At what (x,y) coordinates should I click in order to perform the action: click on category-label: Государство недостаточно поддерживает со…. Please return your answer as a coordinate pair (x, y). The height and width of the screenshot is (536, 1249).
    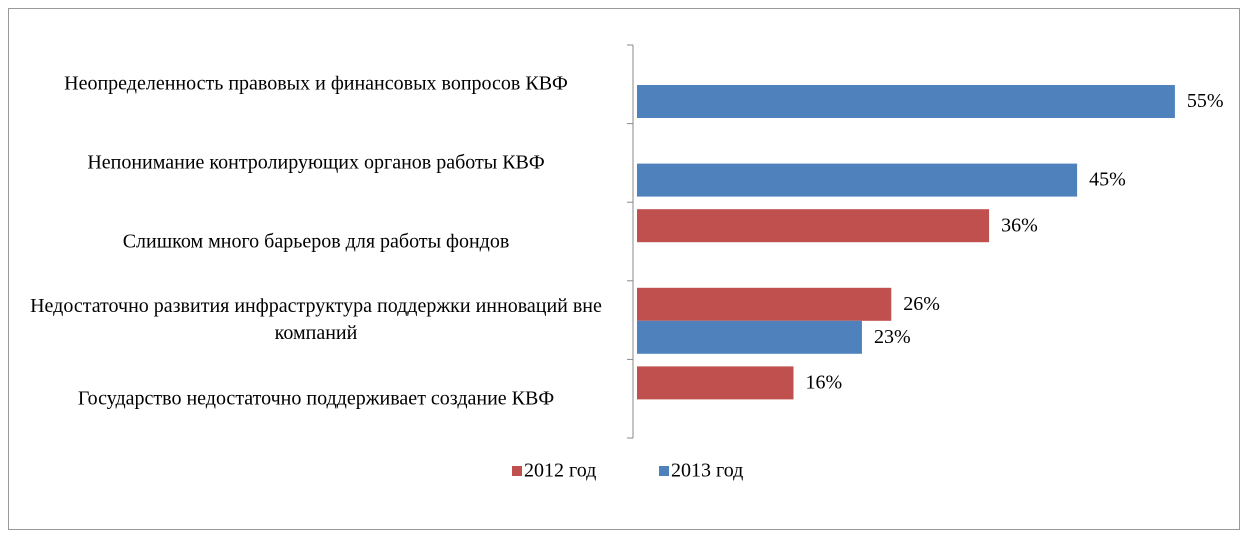
    Looking at the image, I should click on (316, 398).